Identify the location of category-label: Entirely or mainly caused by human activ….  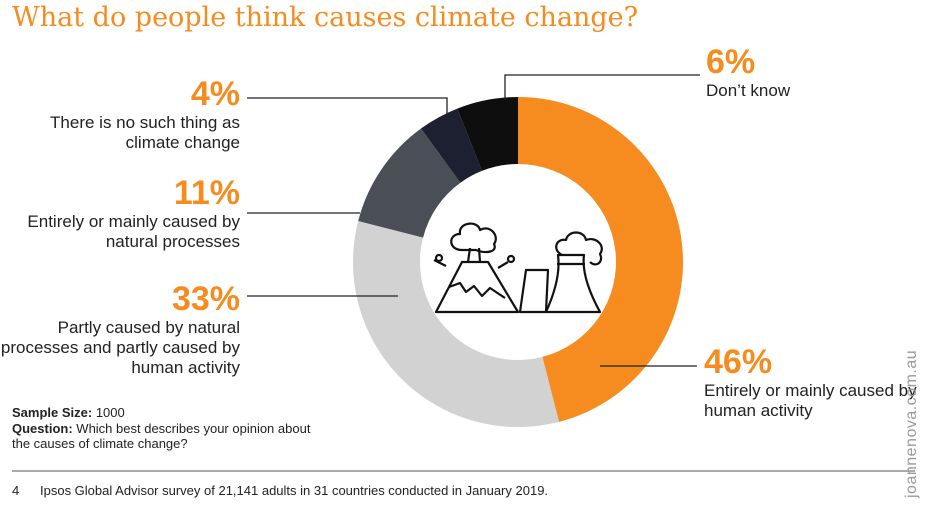
(810, 400).